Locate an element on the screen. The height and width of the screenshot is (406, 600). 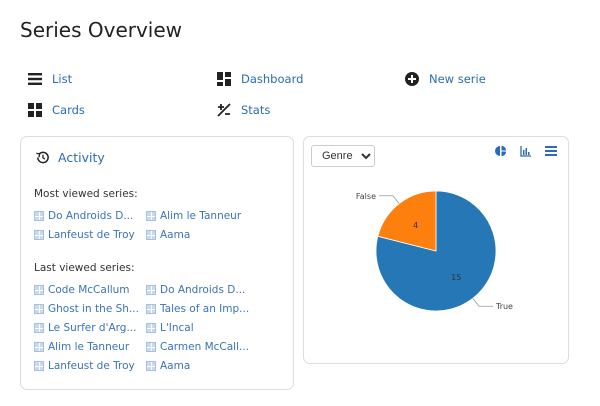
nav-label: New serie is located at coordinates (457, 79).